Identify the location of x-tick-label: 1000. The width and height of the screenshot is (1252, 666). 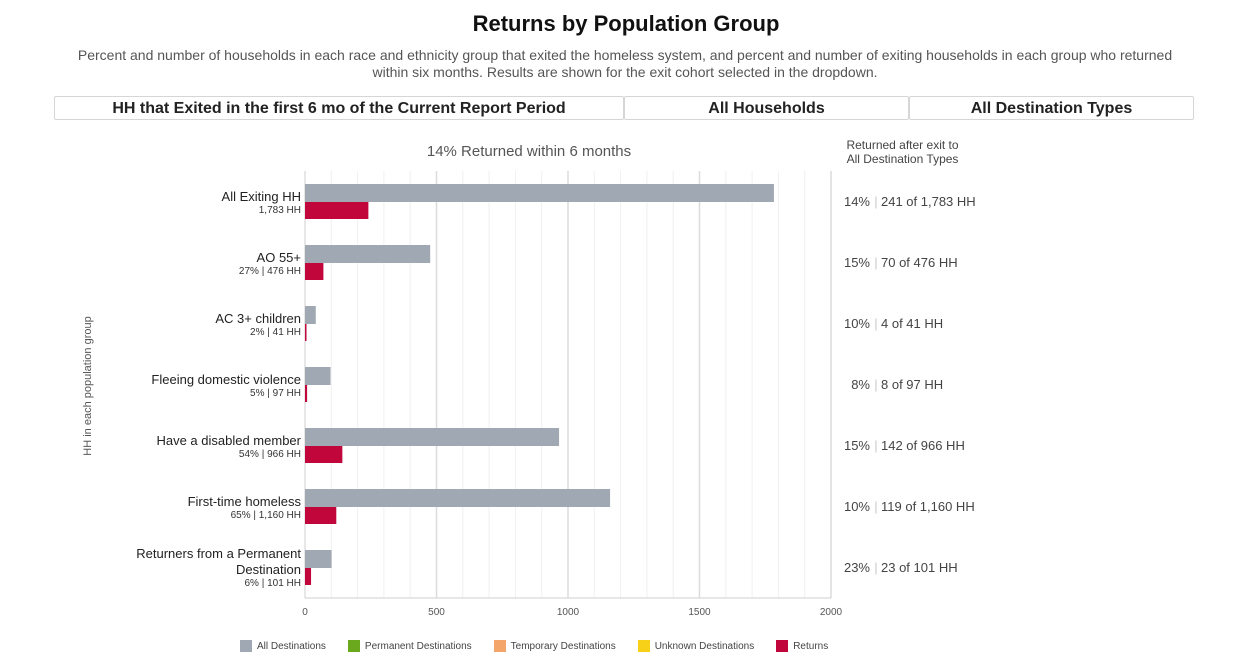
(568, 612).